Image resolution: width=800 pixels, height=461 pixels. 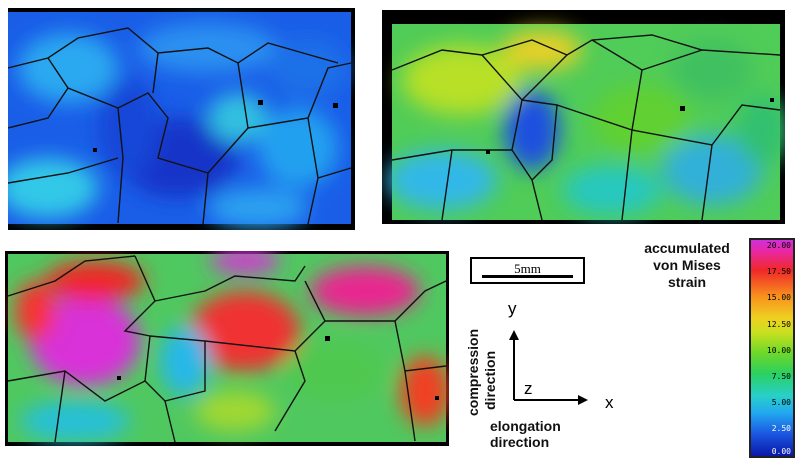 What do you see at coordinates (778, 297) in the screenshot?
I see `colorbar-tick: 15.00` at bounding box center [778, 297].